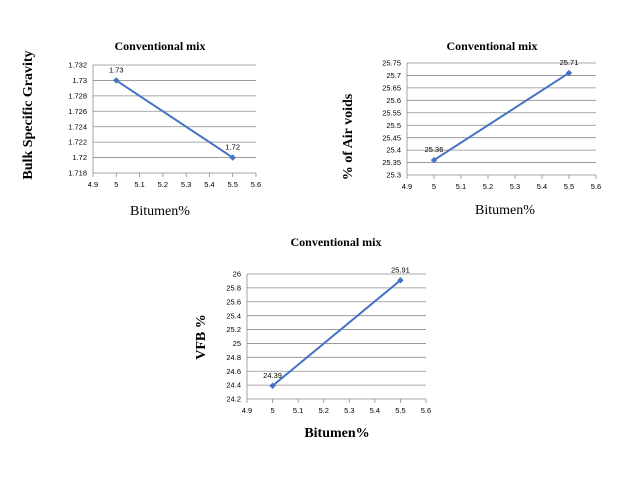 Image resolution: width=638 pixels, height=478 pixels. What do you see at coordinates (201, 337) in the screenshot?
I see `y-axis-label: VFB %` at bounding box center [201, 337].